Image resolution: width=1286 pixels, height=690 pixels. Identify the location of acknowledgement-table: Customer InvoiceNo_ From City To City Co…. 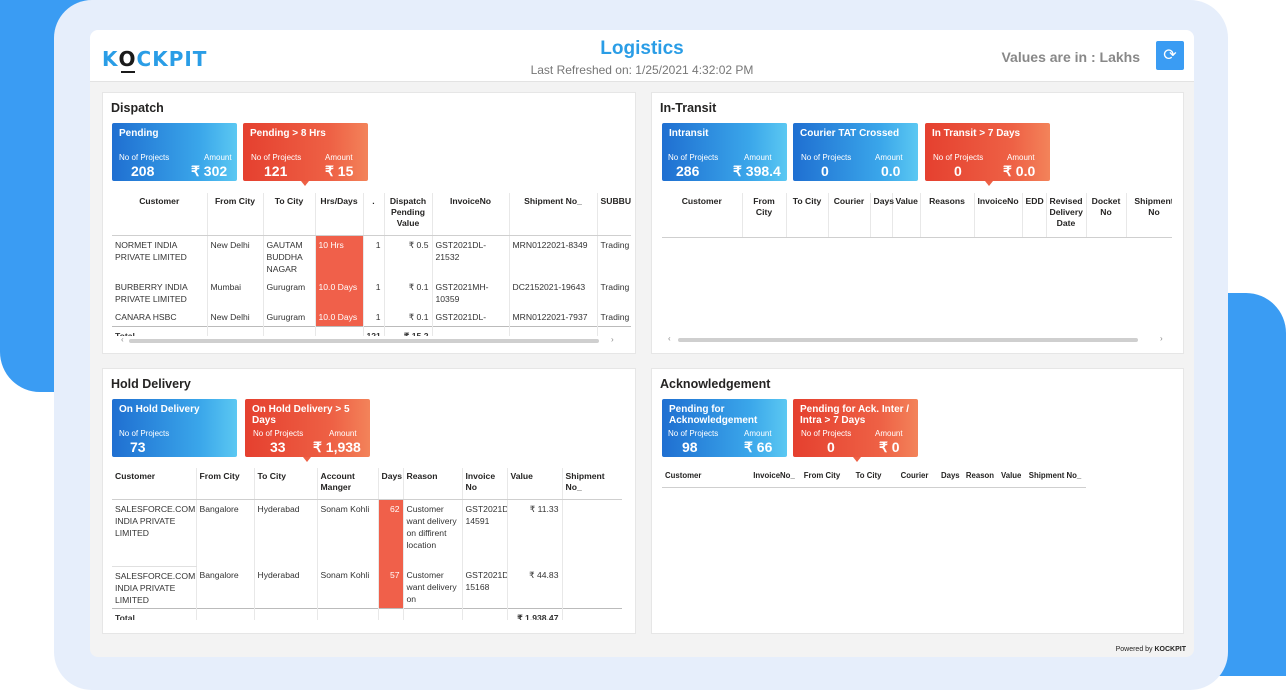
(874, 478).